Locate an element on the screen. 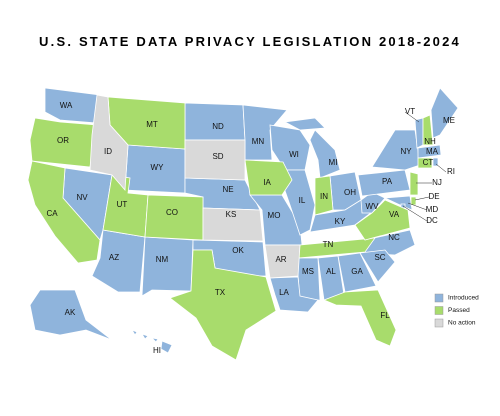 This screenshot has width=500, height=416. state-label: DC is located at coordinates (432, 220).